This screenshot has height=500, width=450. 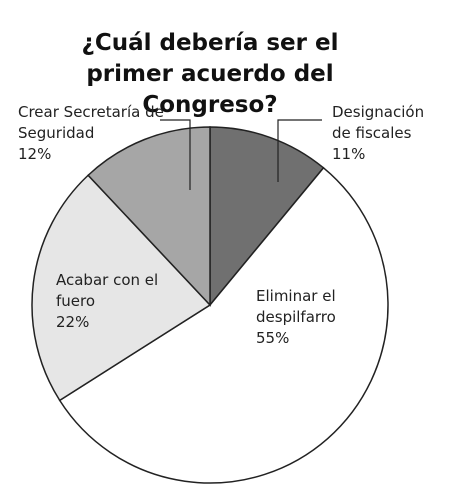 I want to click on value-label: 55%, so click(x=273, y=338).